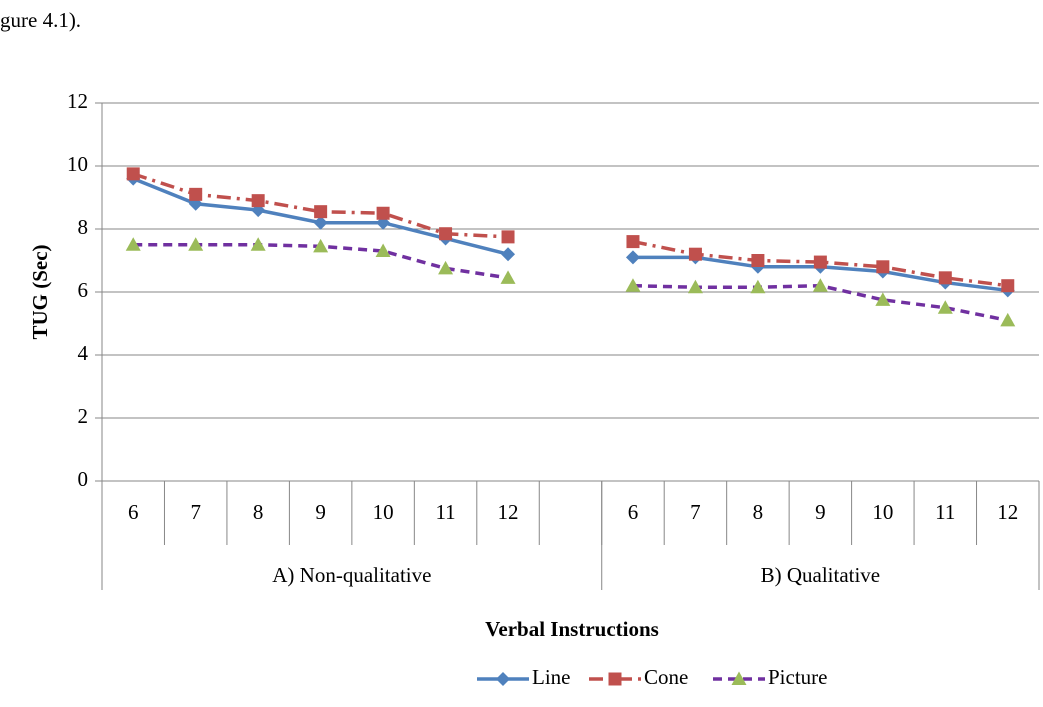 The height and width of the screenshot is (707, 1043). Describe the element at coordinates (40, 291) in the screenshot. I see `y-axis-title: TUG (Sec)` at that location.